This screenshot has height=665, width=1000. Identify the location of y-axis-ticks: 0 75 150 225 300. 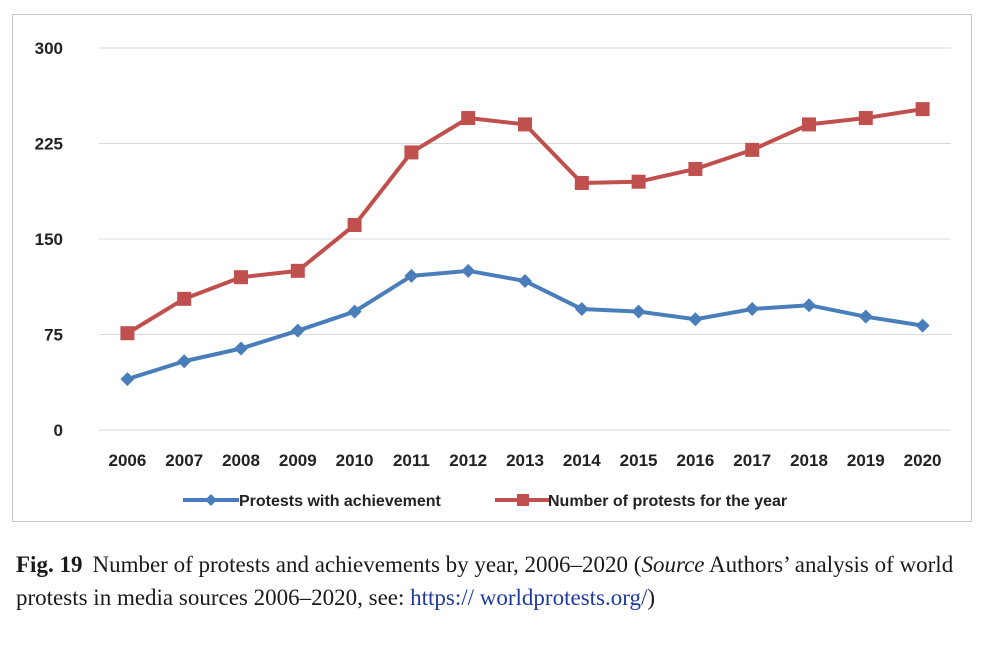
(49, 239).